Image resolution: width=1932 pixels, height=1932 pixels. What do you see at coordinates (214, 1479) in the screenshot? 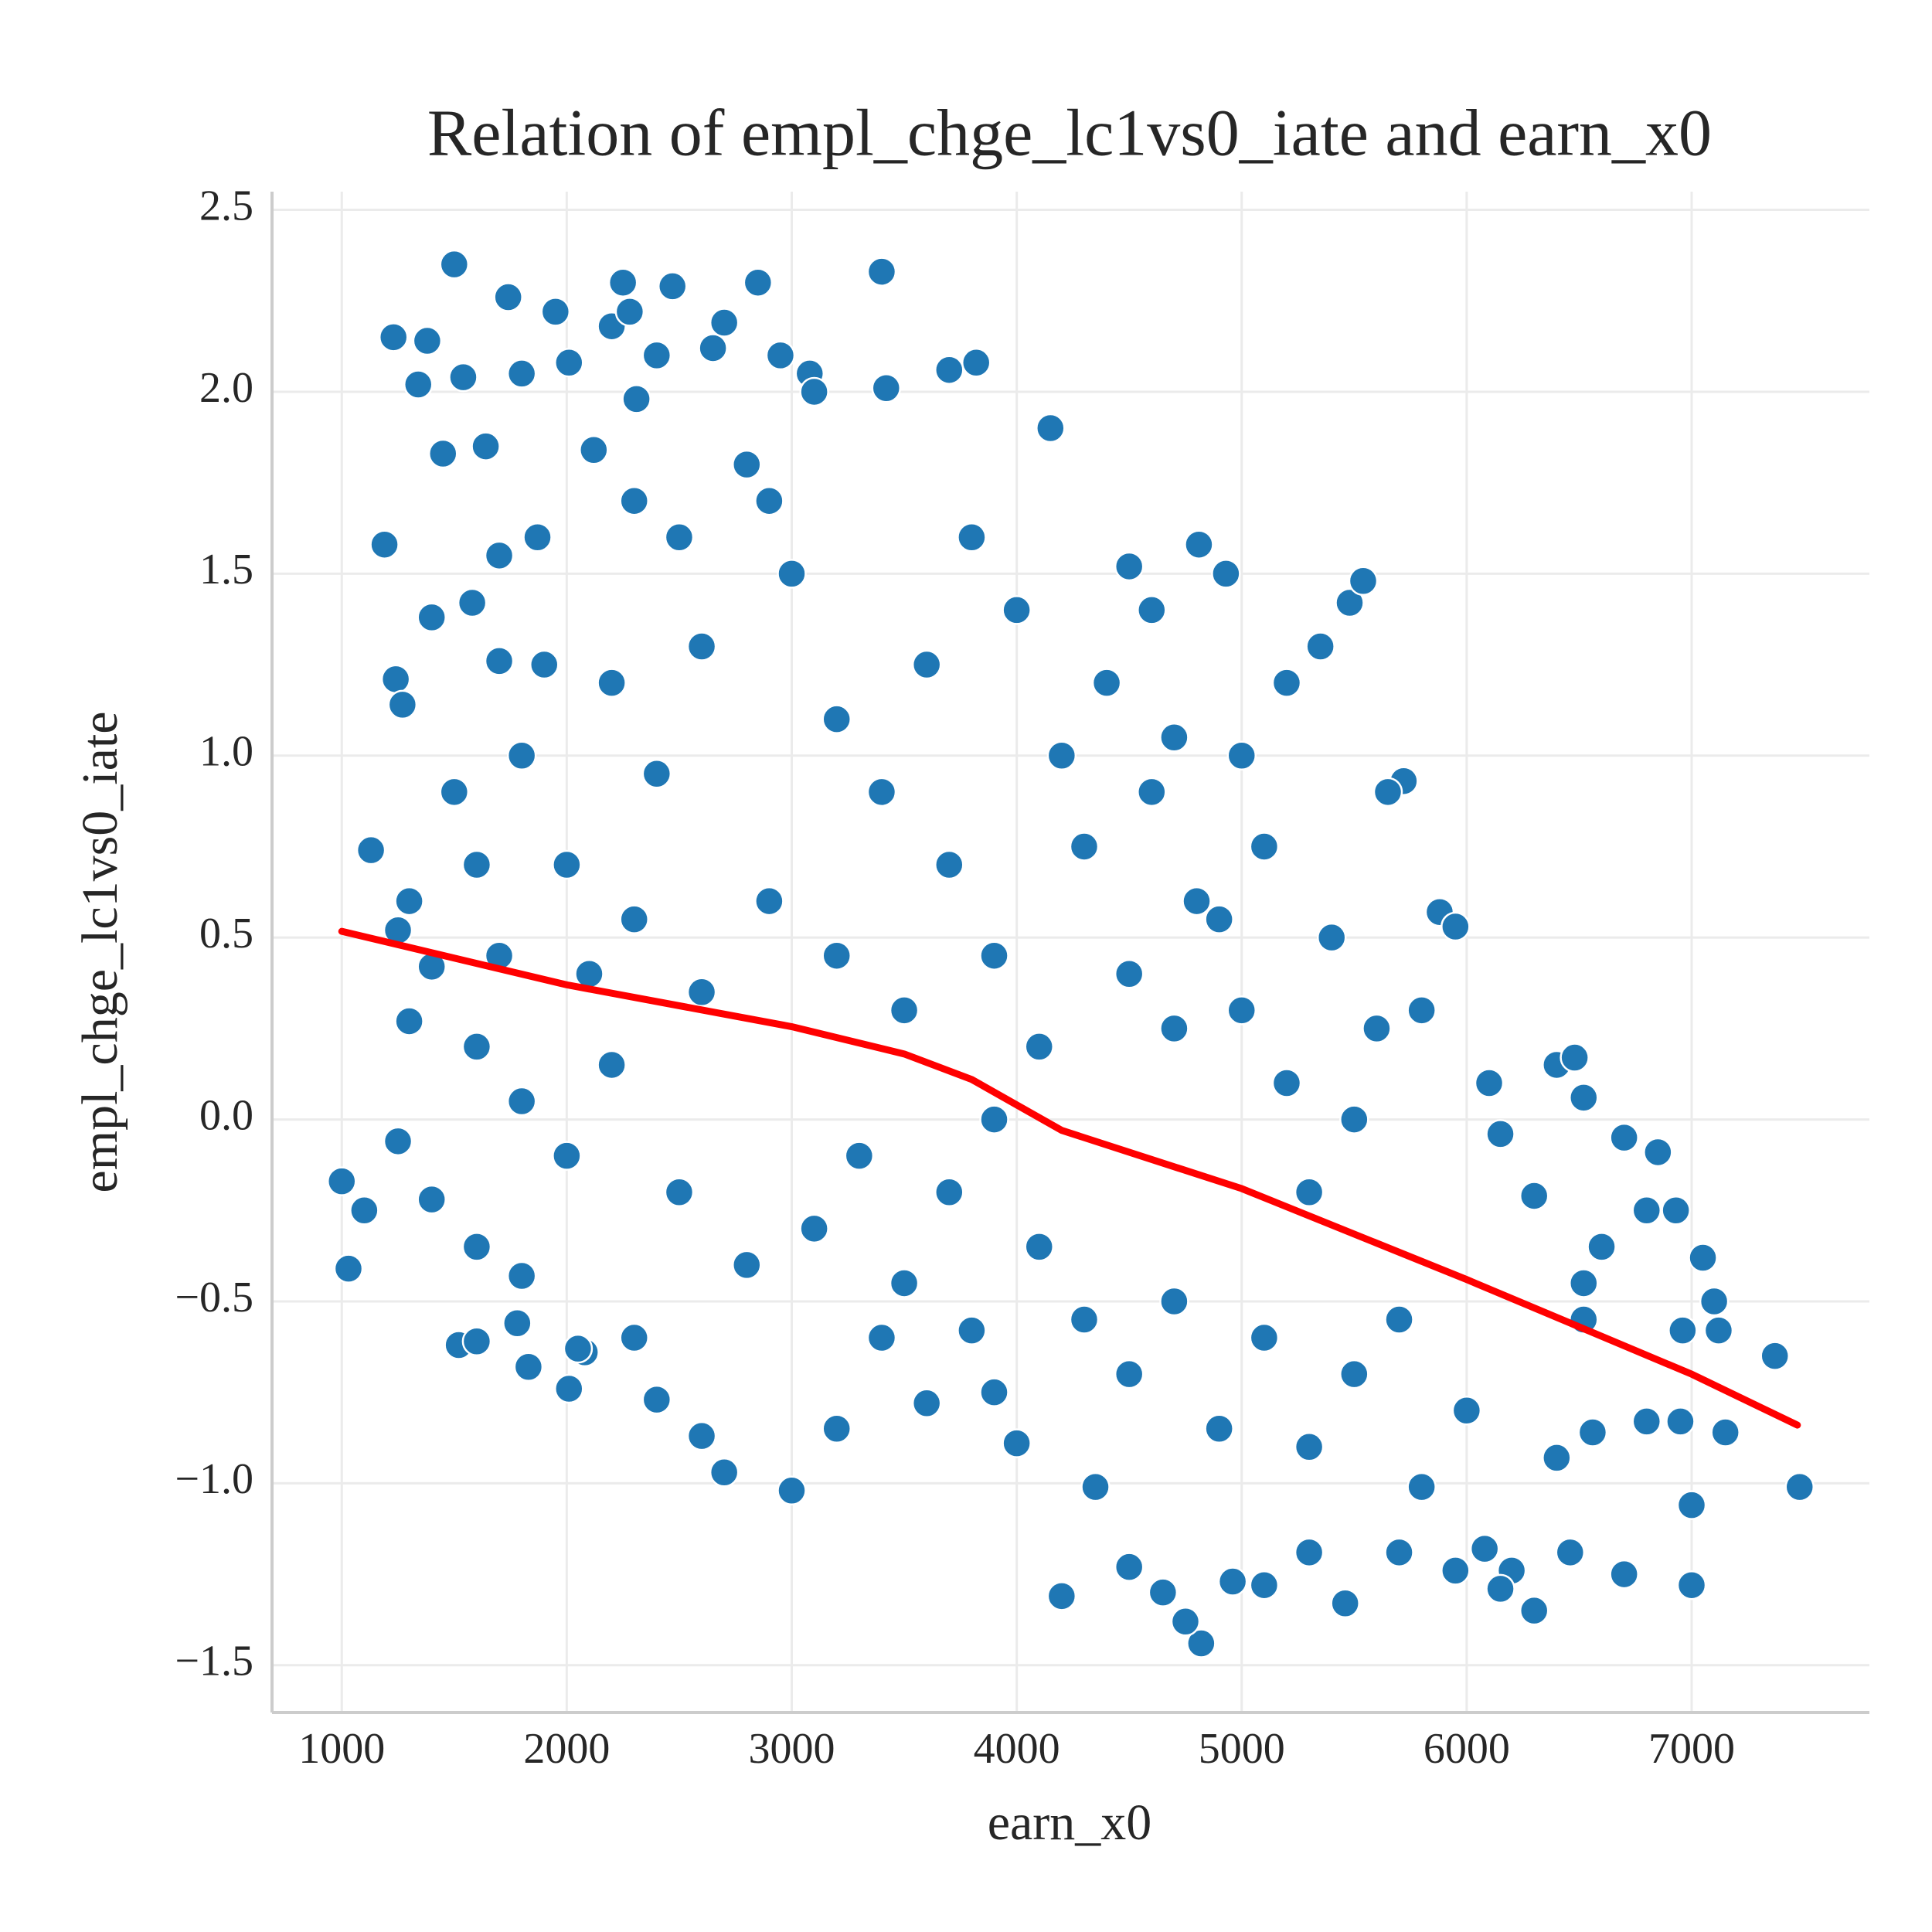
I see `y-tick-label: −1.0` at bounding box center [214, 1479].